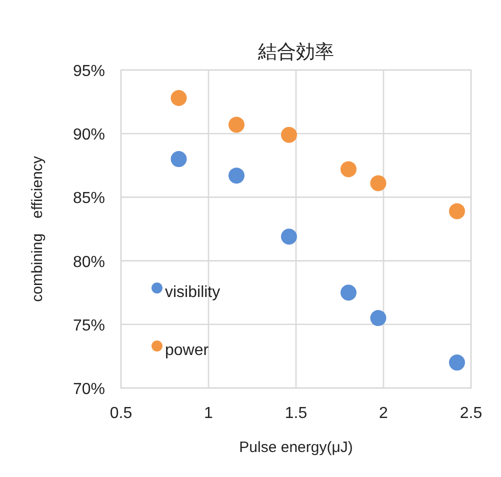 This screenshot has height=477, width=501. What do you see at coordinates (471, 413) in the screenshot?
I see `x-tick-label: 2.5` at bounding box center [471, 413].